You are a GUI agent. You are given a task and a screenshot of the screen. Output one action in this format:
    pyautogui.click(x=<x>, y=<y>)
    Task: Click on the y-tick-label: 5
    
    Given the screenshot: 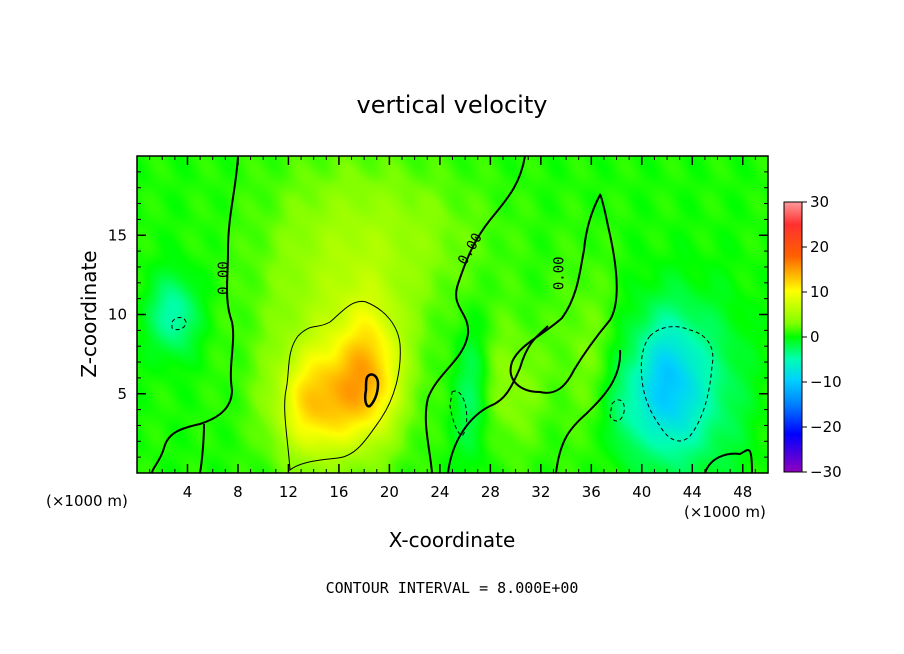 What is the action you would take?
    pyautogui.click(x=122, y=394)
    